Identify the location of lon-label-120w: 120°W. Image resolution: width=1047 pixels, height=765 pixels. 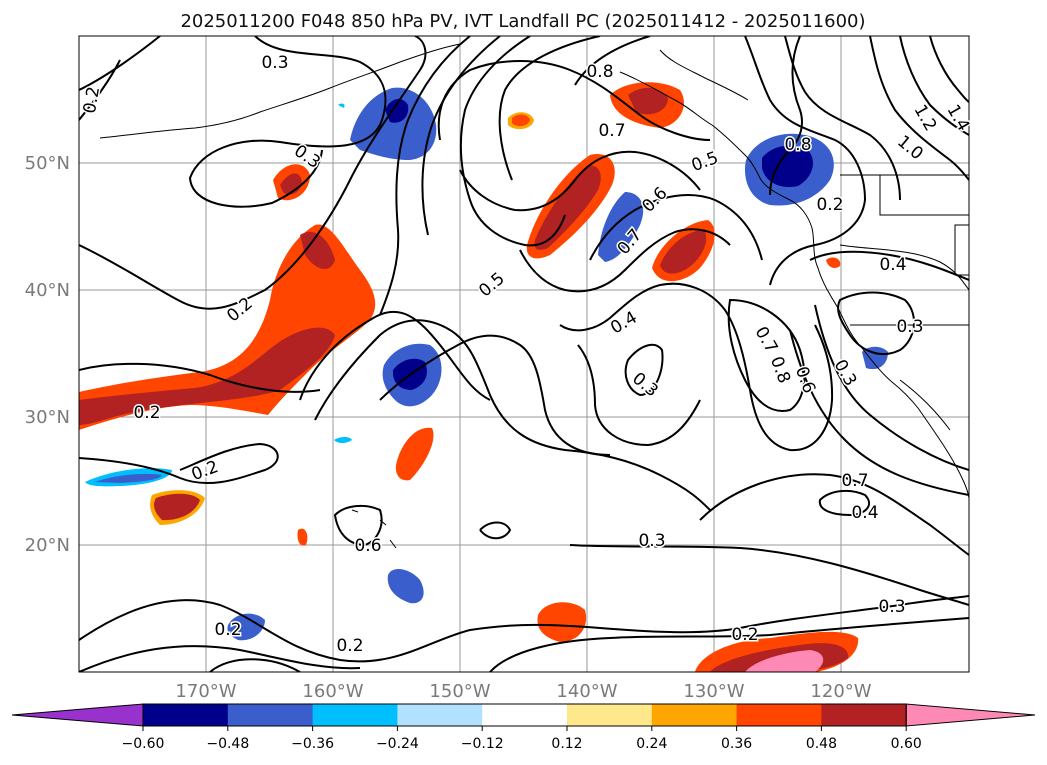
(840, 691).